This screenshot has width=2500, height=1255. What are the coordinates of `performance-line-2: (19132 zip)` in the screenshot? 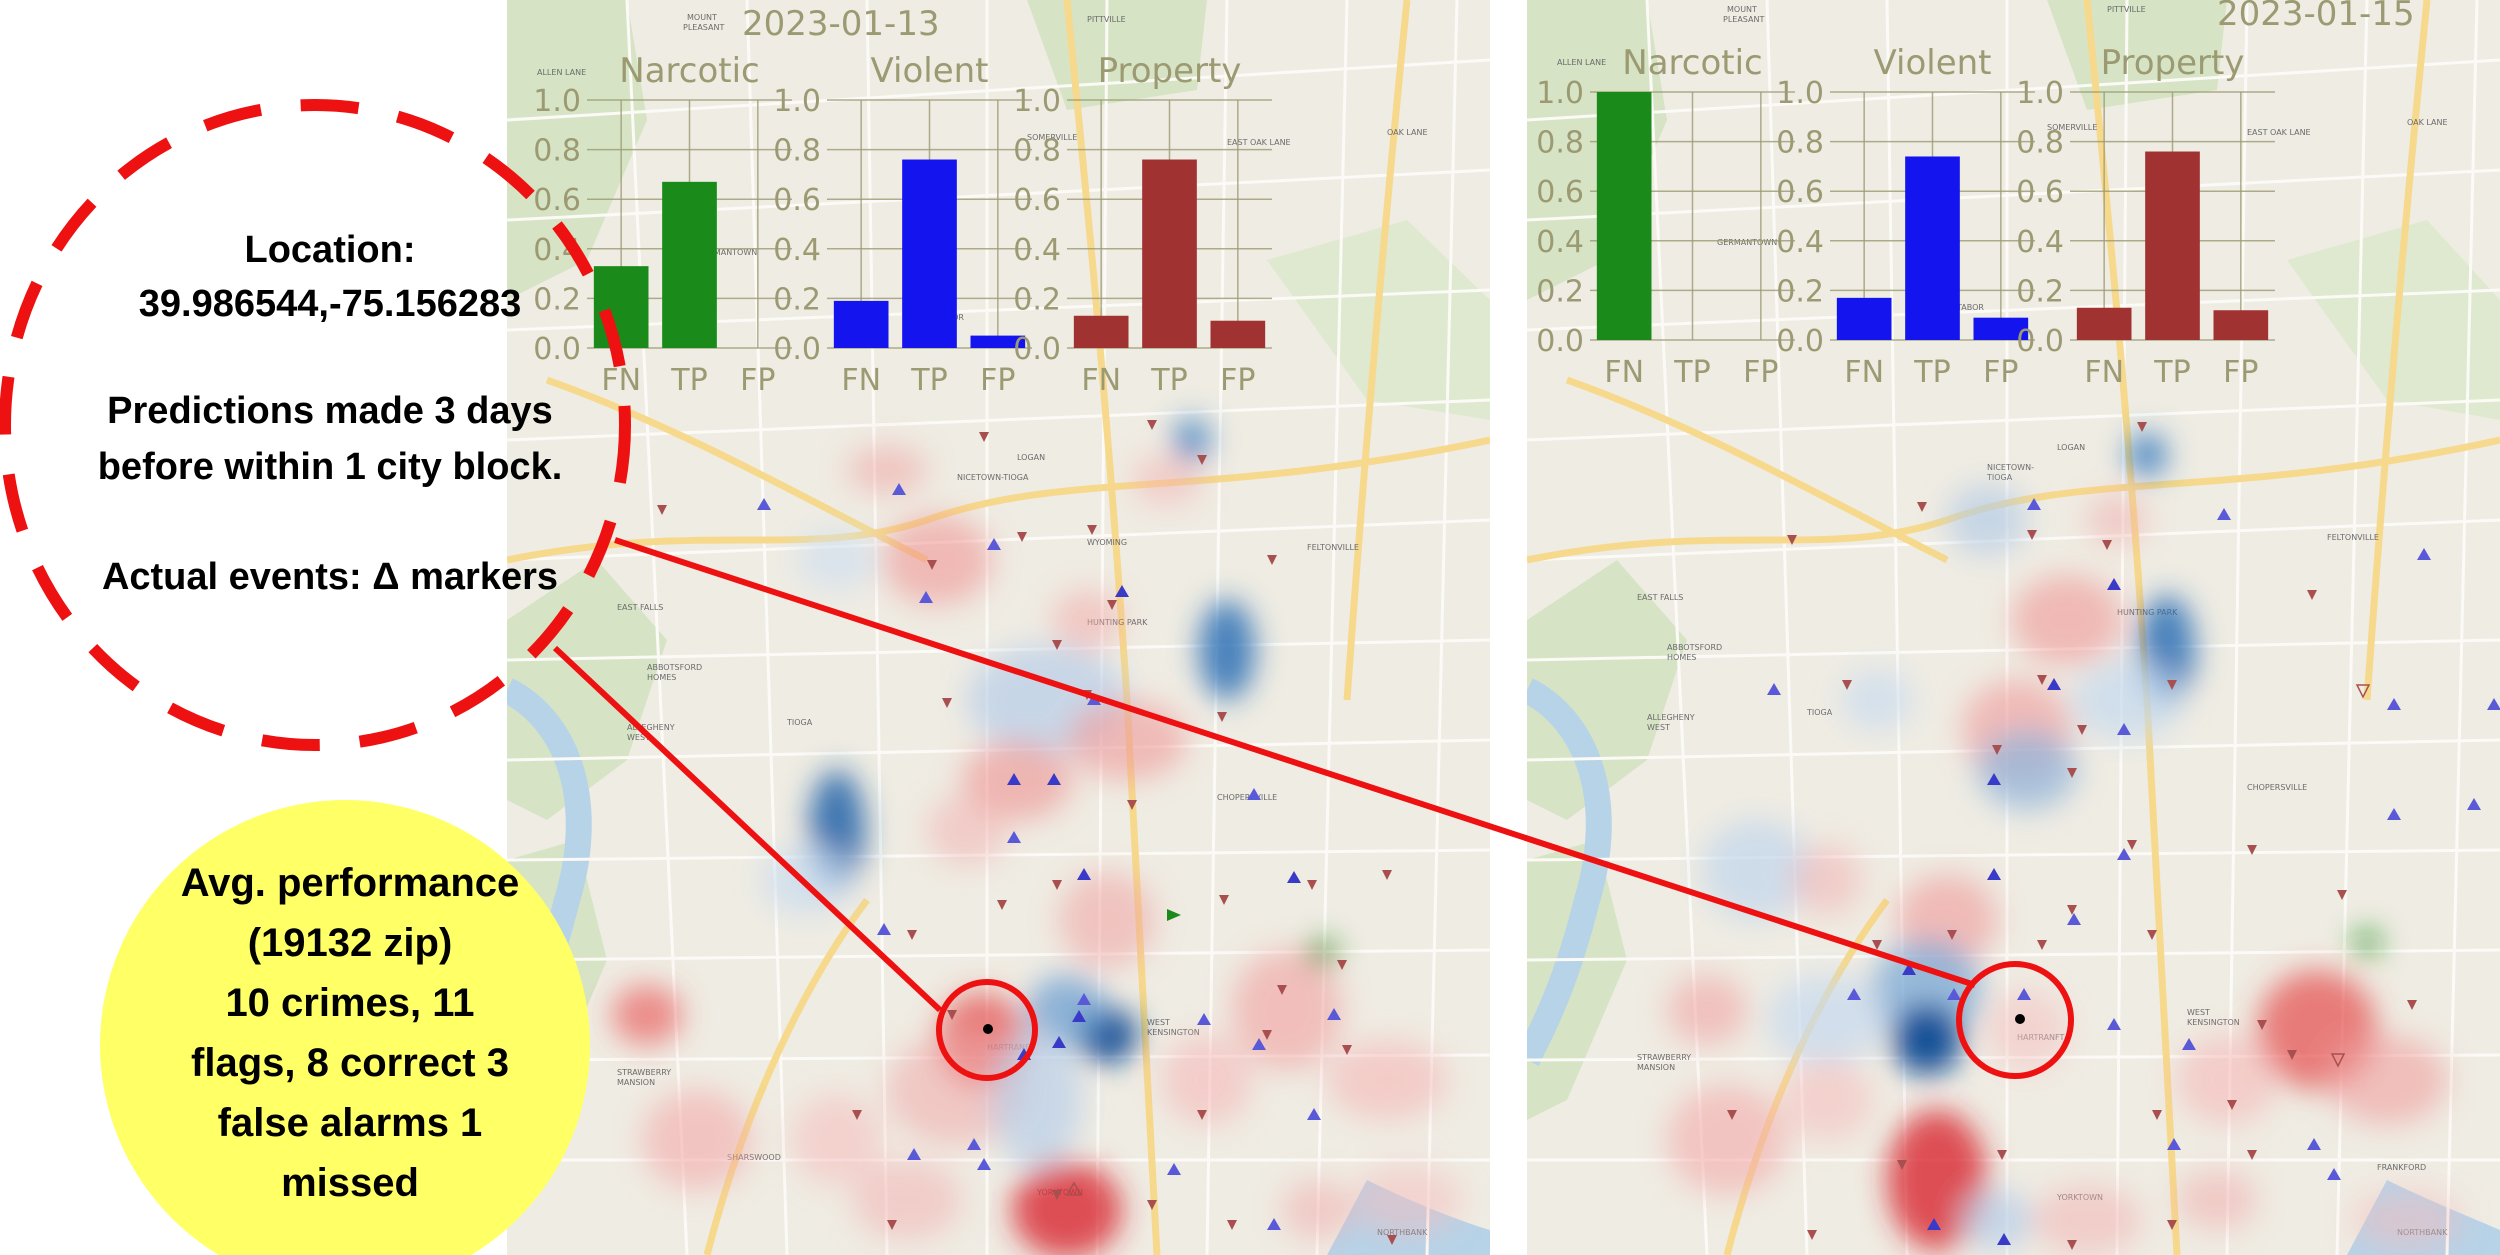 It's located at (350, 943).